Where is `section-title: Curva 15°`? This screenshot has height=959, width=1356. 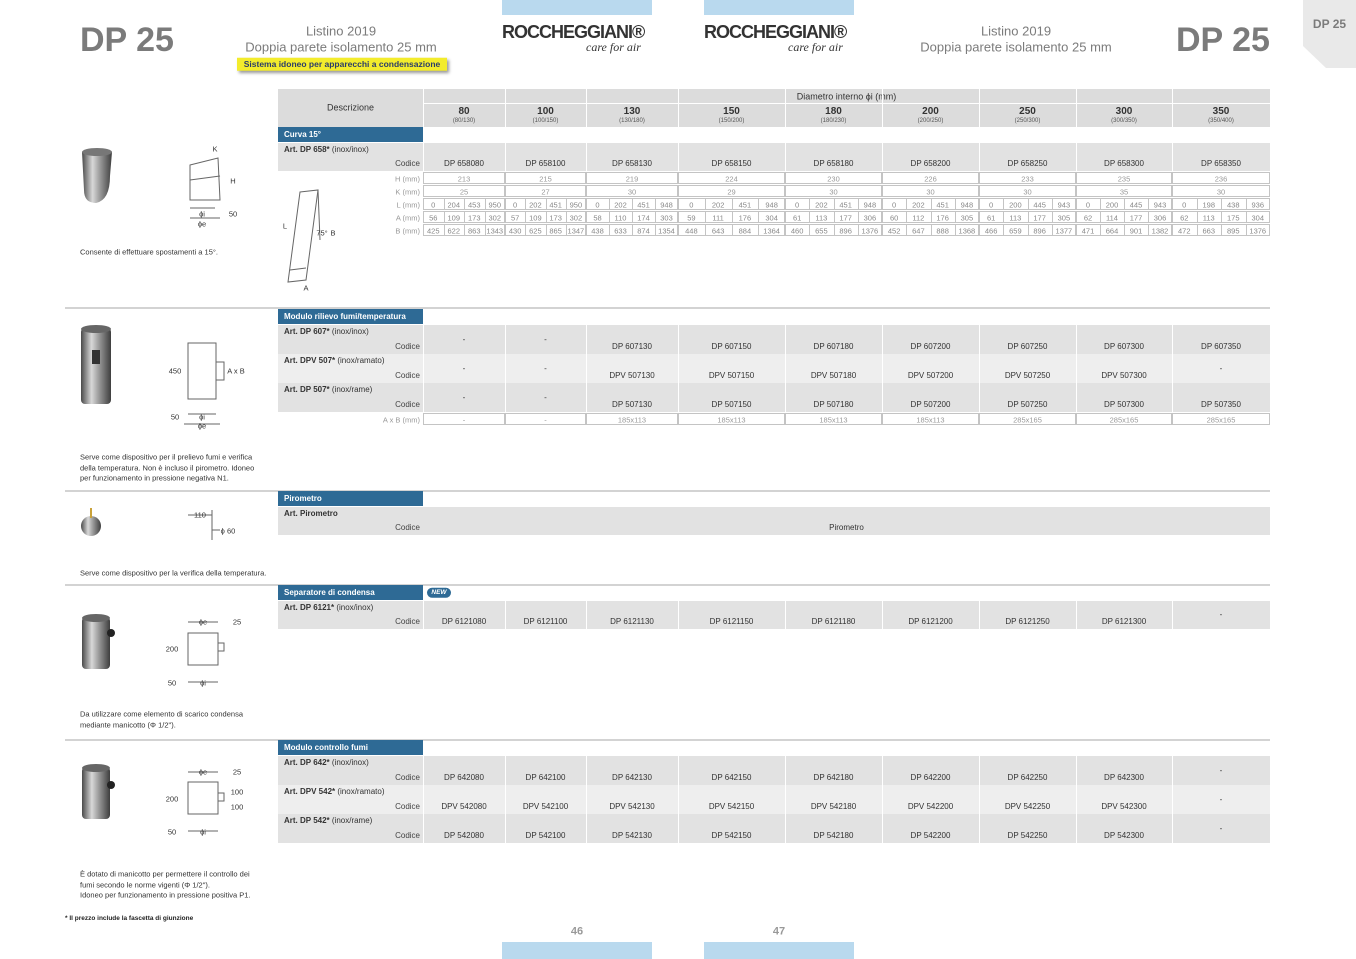 section-title: Curva 15° is located at coordinates (302, 134).